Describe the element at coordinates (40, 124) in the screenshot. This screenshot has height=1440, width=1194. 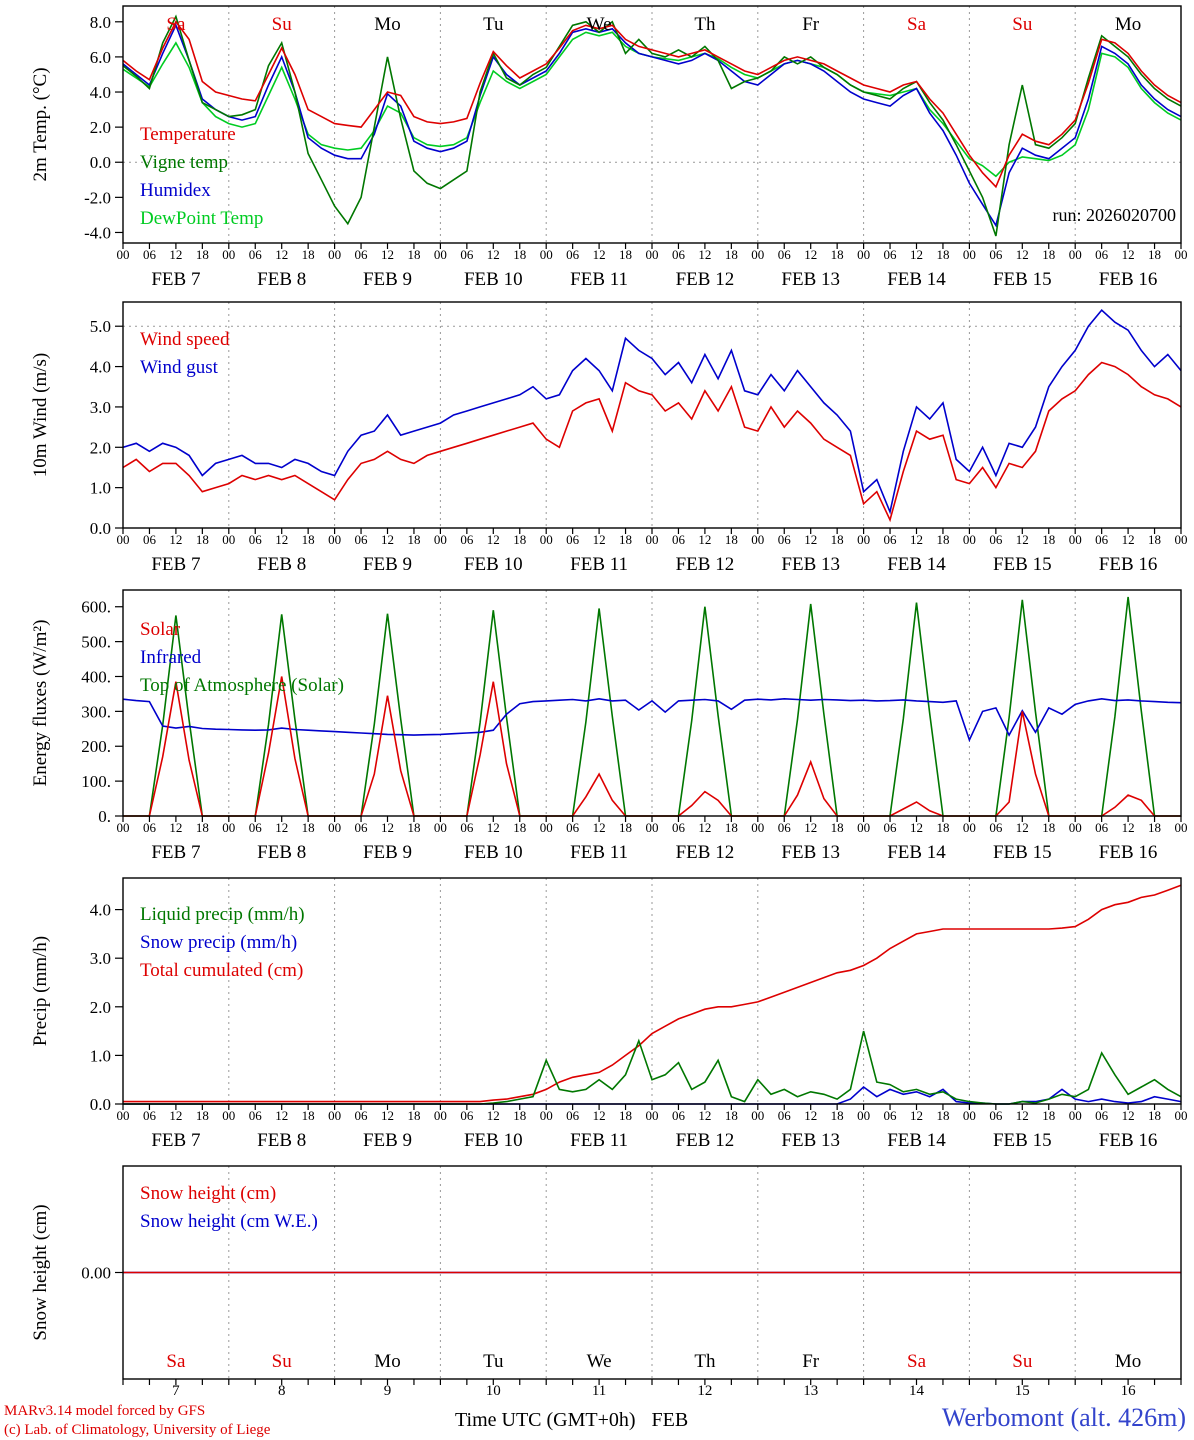
I see `y-axis-title: 2m Temp. (°C)` at that location.